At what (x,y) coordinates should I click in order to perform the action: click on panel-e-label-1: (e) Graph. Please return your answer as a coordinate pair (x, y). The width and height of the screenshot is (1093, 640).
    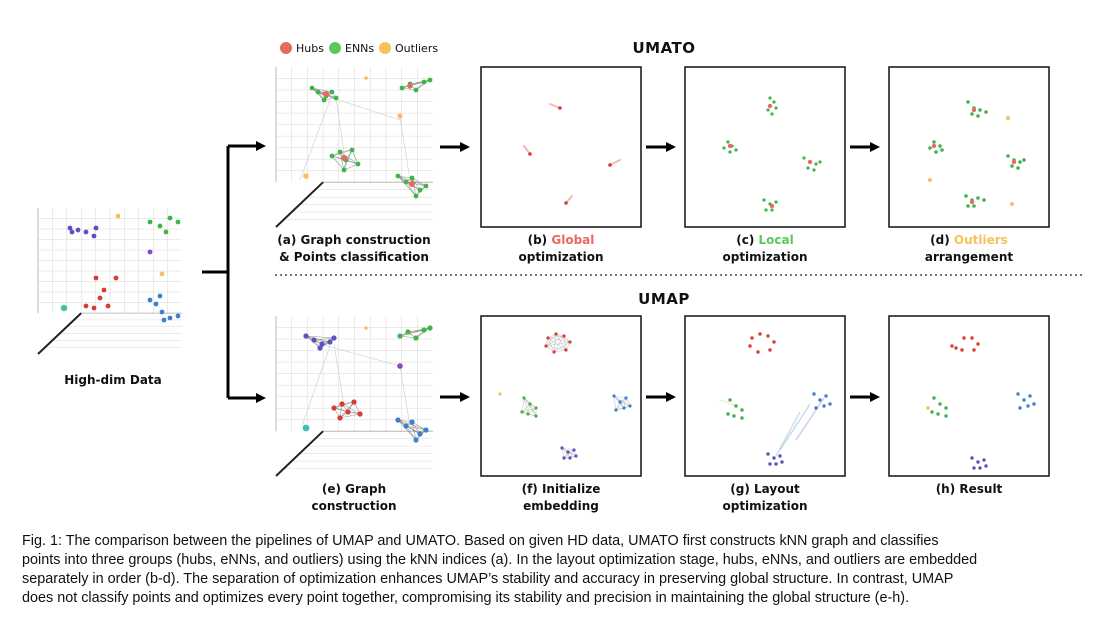
    Looking at the image, I should click on (354, 489).